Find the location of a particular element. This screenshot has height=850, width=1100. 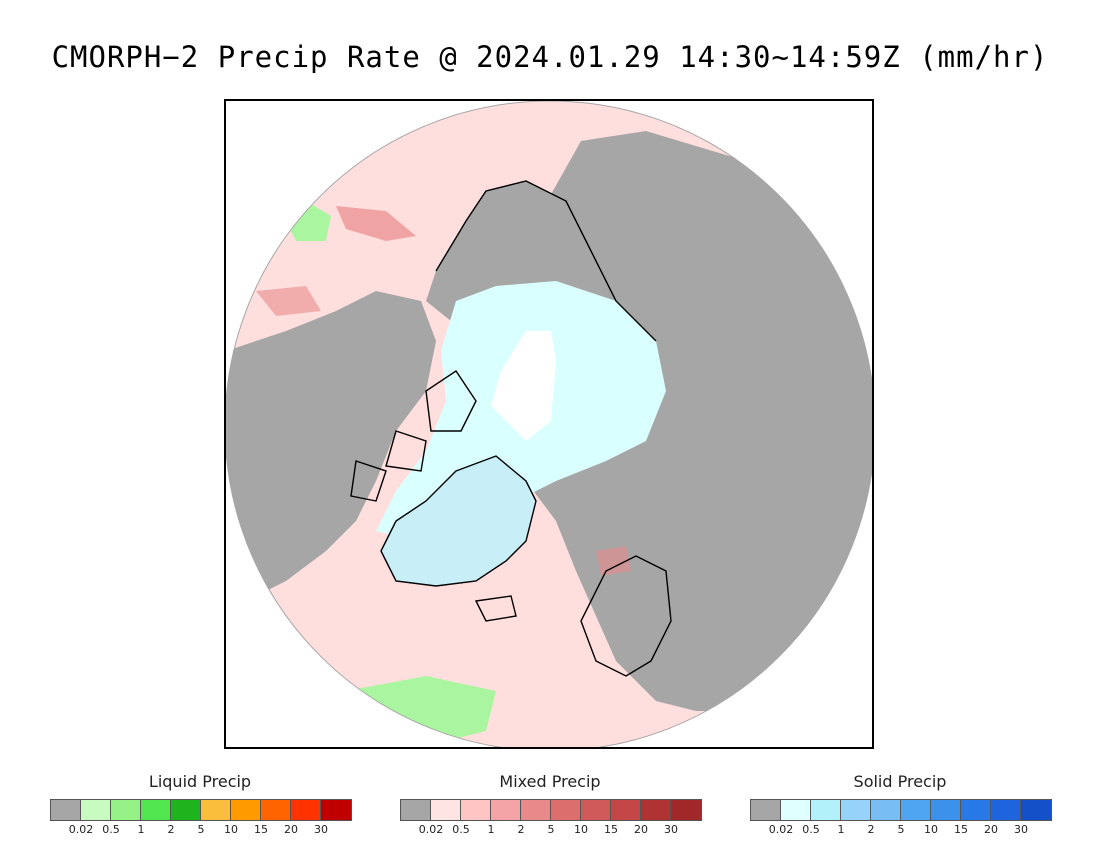

mixed-precip-streak-west is located at coordinates (288, 301).